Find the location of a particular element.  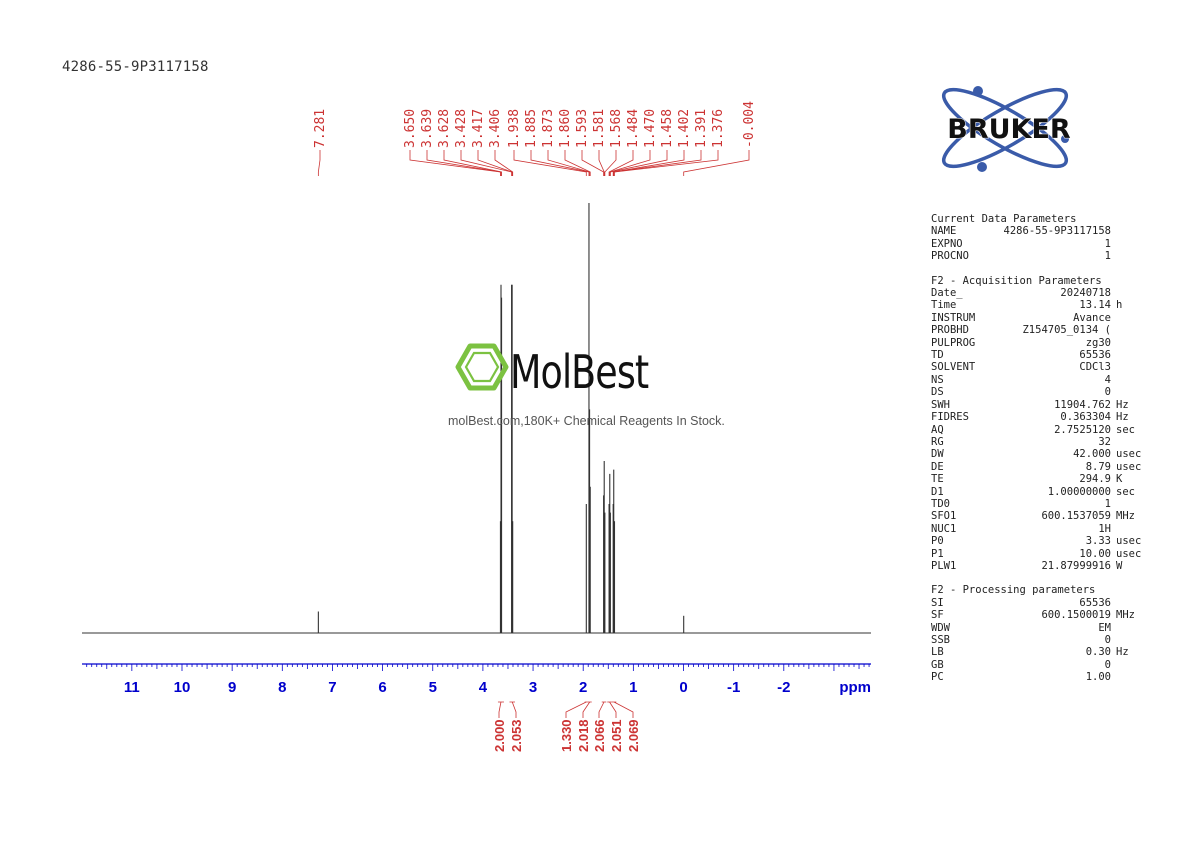

peak-label-item: 1.470 is located at coordinates (633, 142).